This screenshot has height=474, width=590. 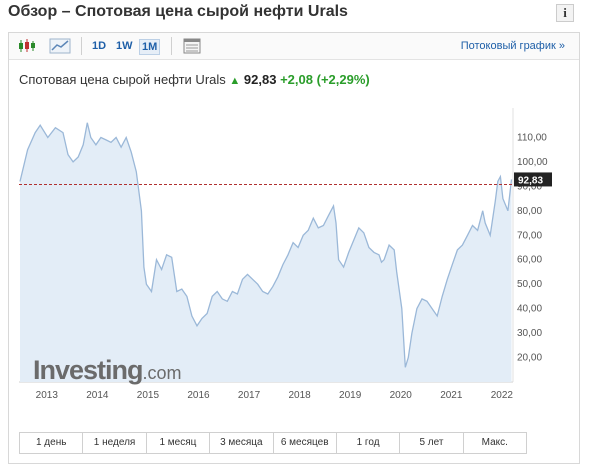 I want to click on price-change-percent: (+2,29%), so click(x=343, y=79).